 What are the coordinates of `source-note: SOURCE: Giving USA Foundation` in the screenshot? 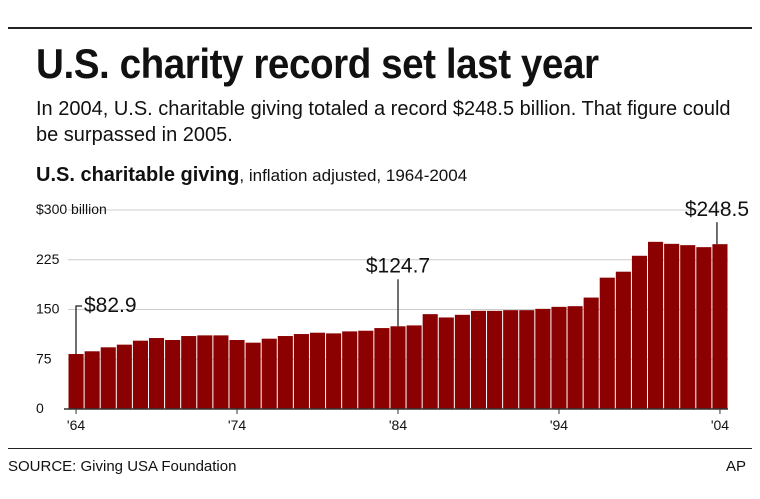 It's located at (122, 466).